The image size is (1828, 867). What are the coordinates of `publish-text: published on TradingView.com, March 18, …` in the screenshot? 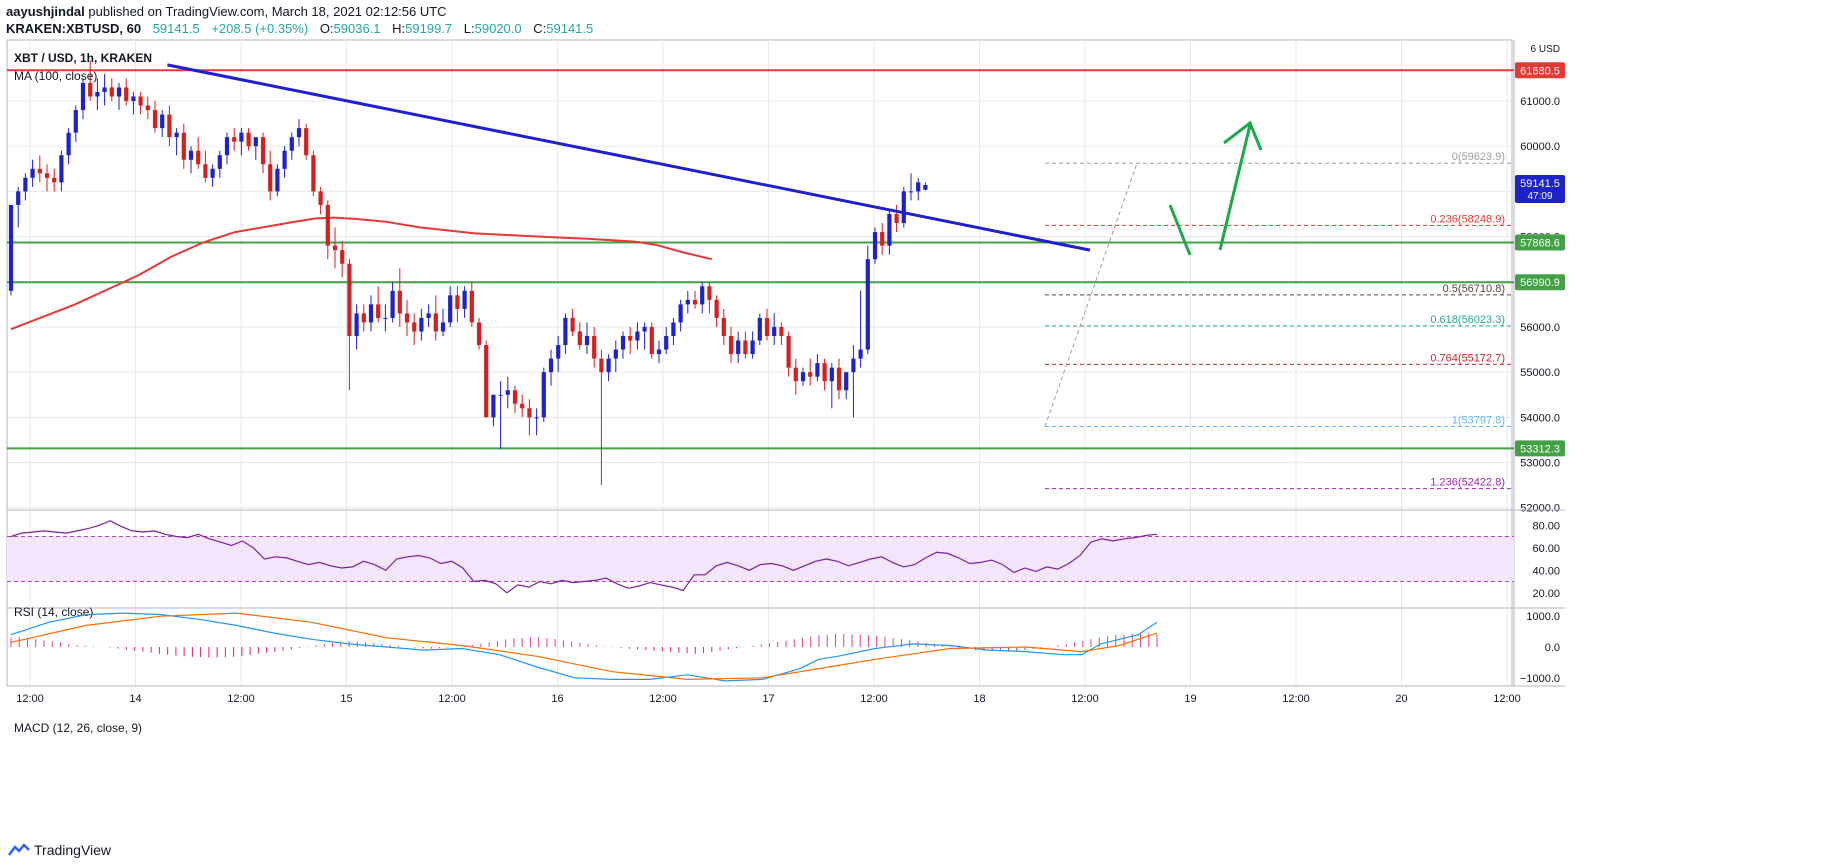 It's located at (267, 11).